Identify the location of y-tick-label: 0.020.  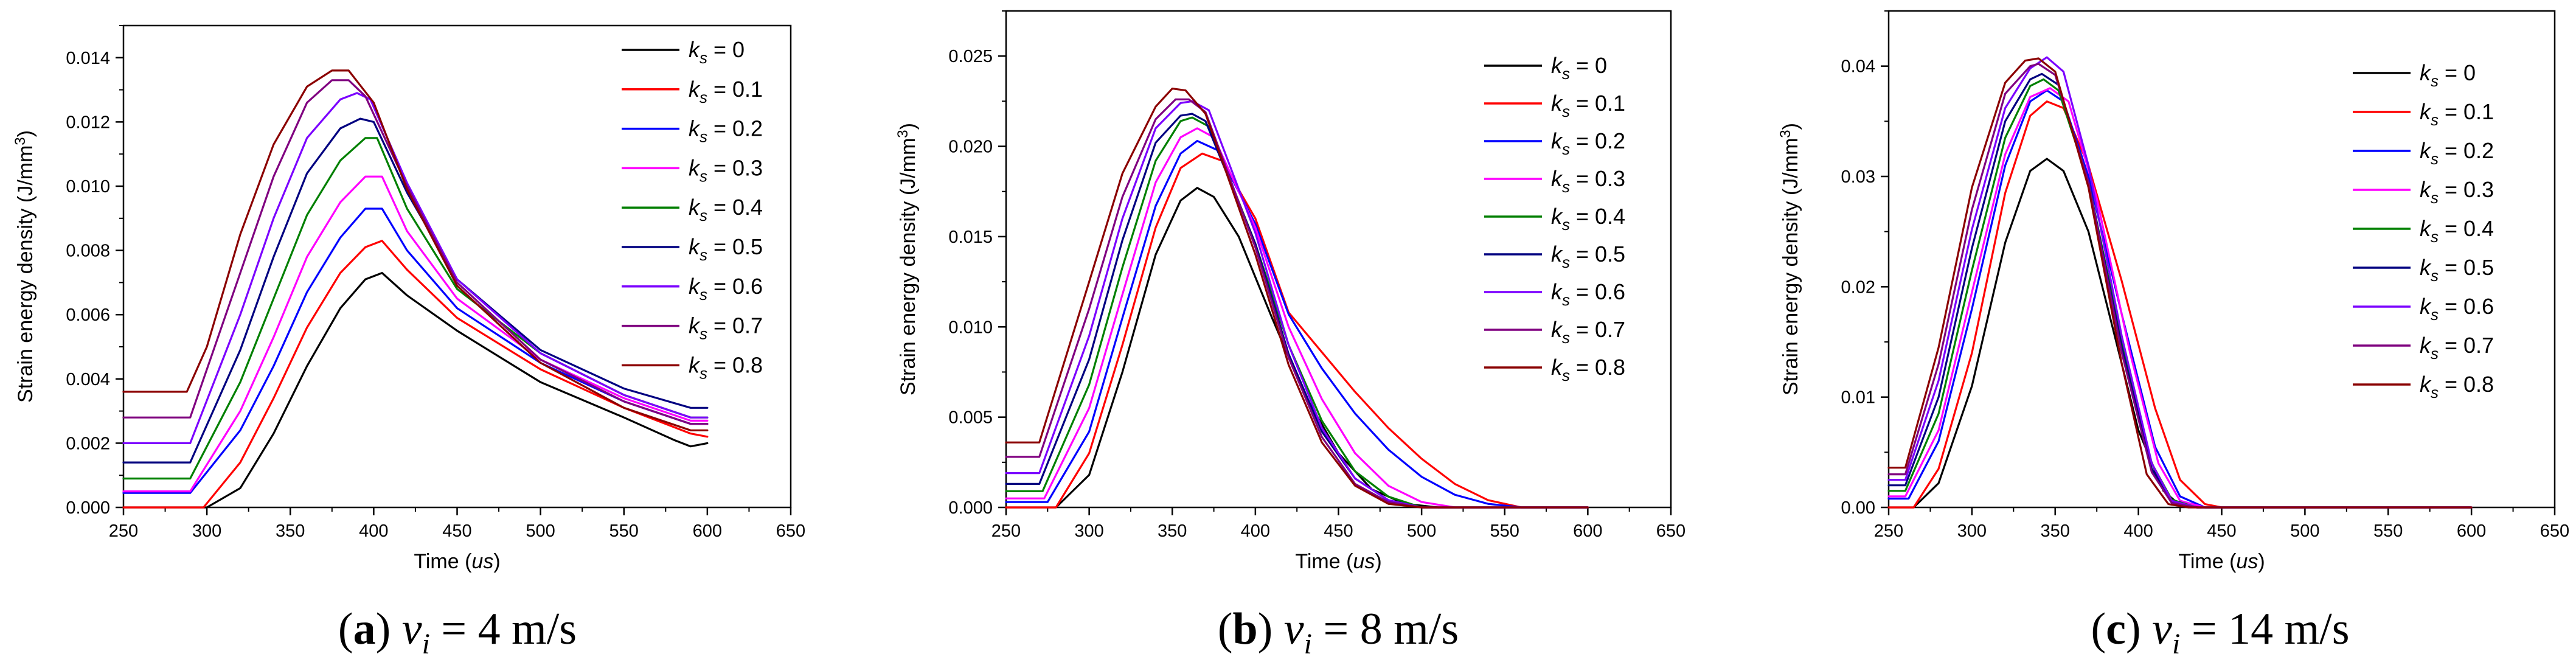
(970, 148).